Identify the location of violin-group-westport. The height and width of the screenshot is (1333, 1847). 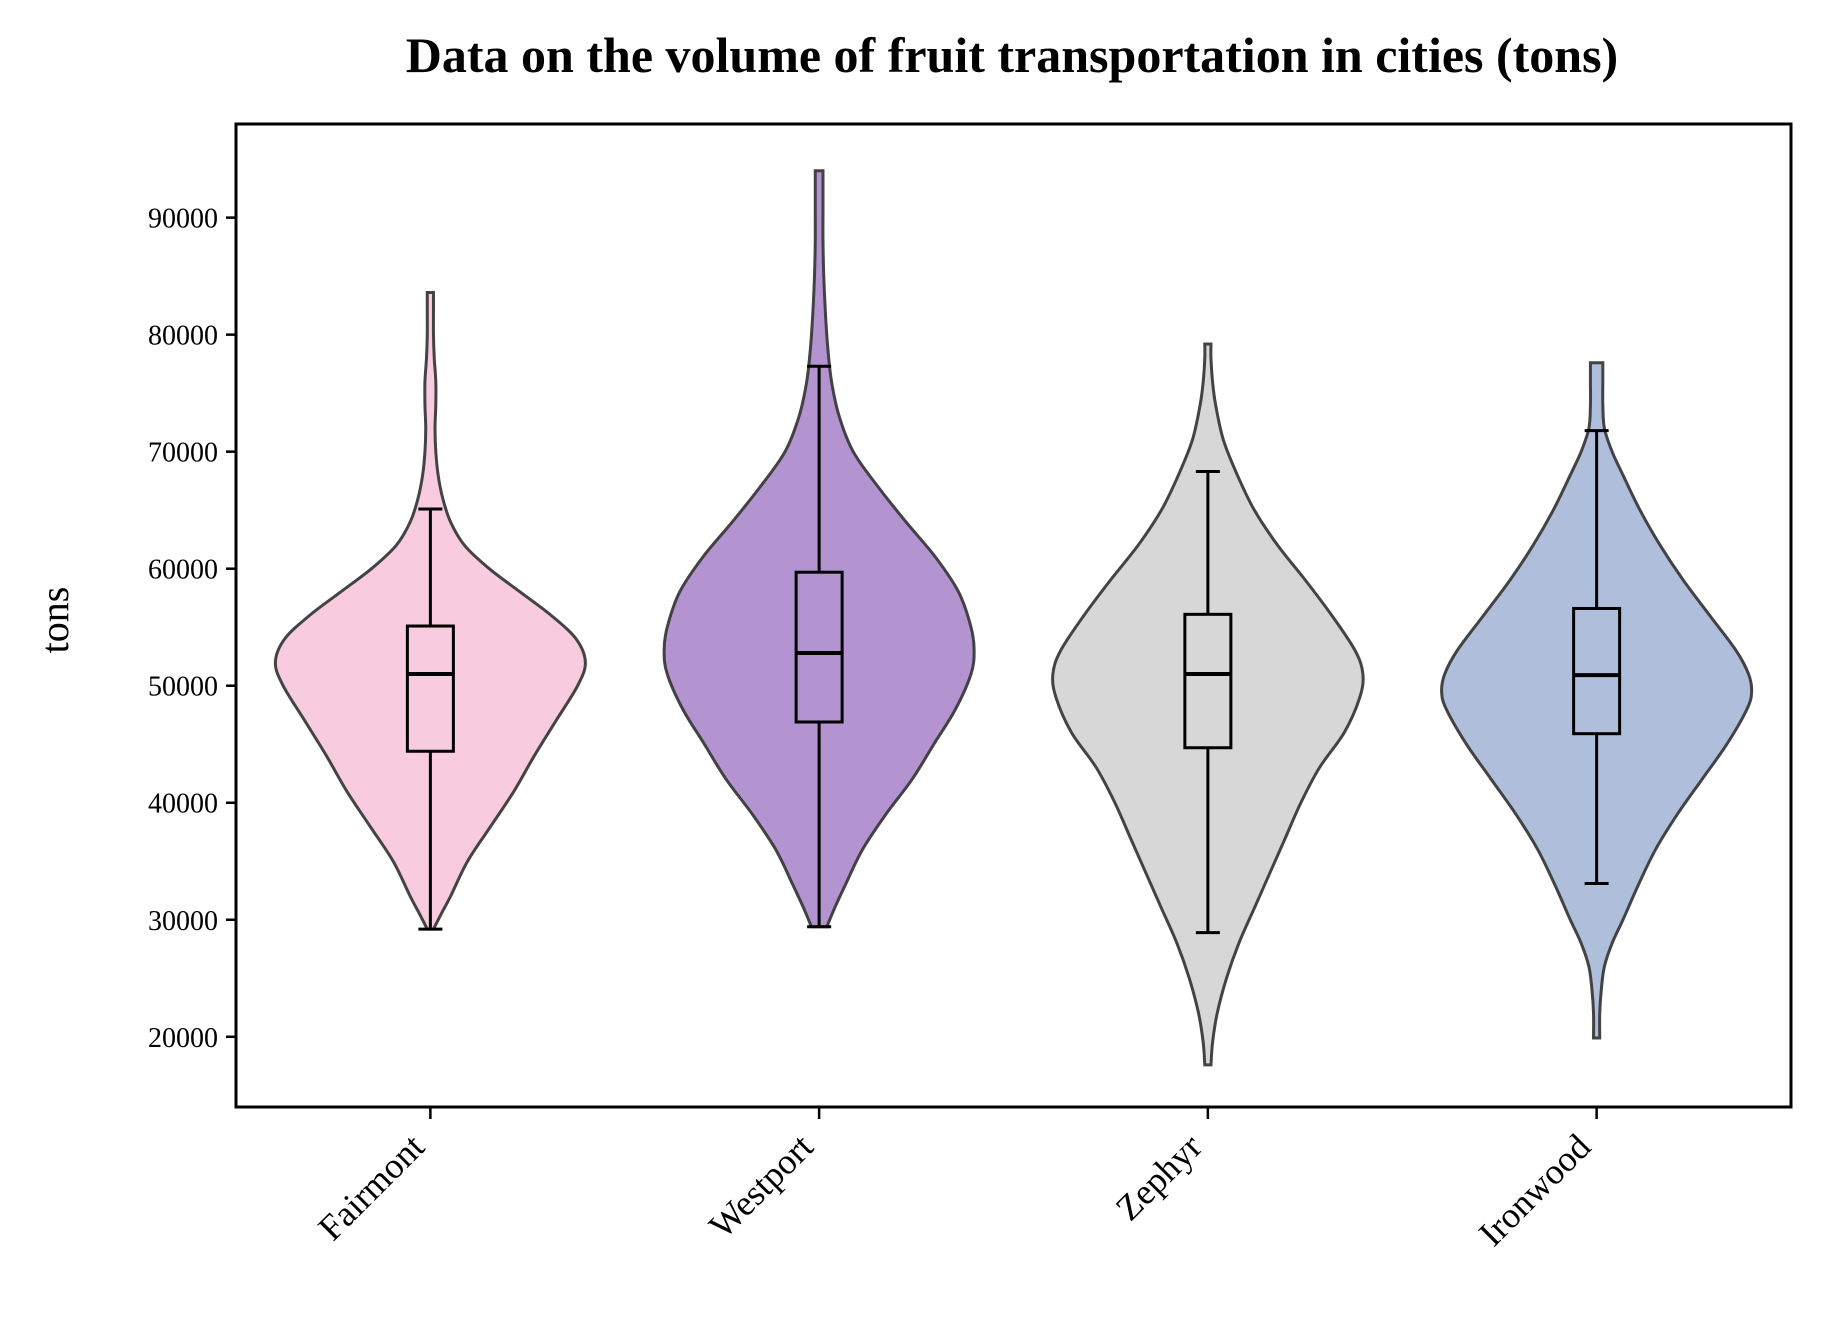
(819, 549).